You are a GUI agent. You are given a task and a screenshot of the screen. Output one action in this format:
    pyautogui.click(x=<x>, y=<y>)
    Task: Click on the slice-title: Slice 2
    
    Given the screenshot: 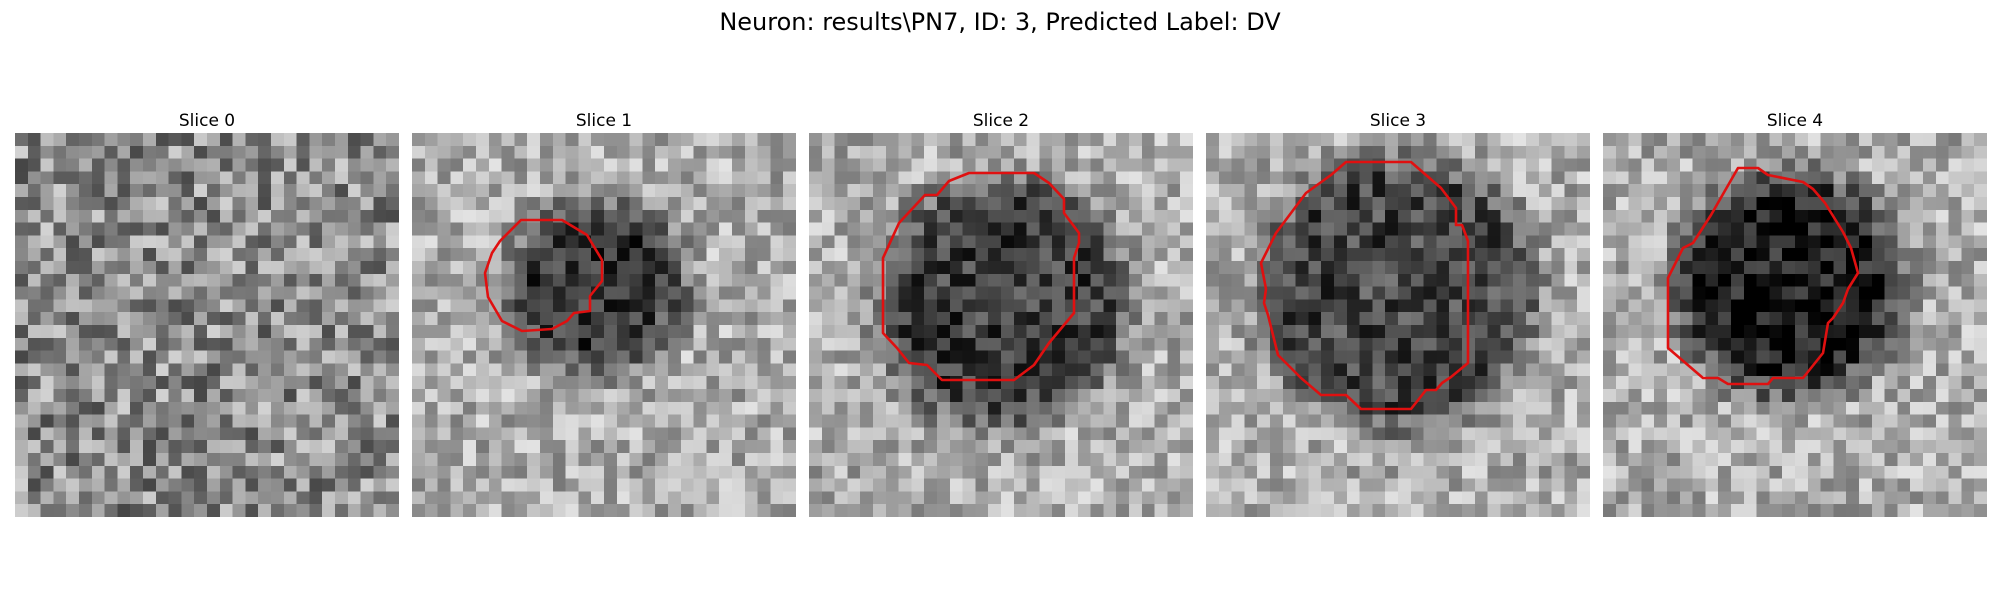 What is the action you would take?
    pyautogui.click(x=1001, y=121)
    